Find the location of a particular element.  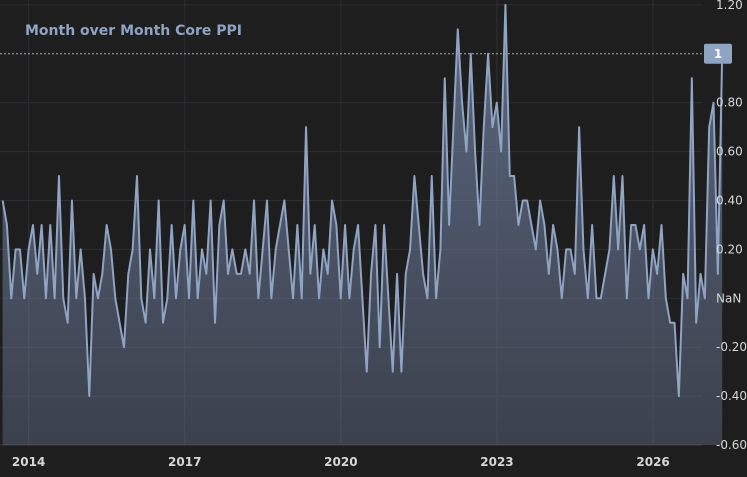

y-tick-label: NaN is located at coordinates (728, 298).